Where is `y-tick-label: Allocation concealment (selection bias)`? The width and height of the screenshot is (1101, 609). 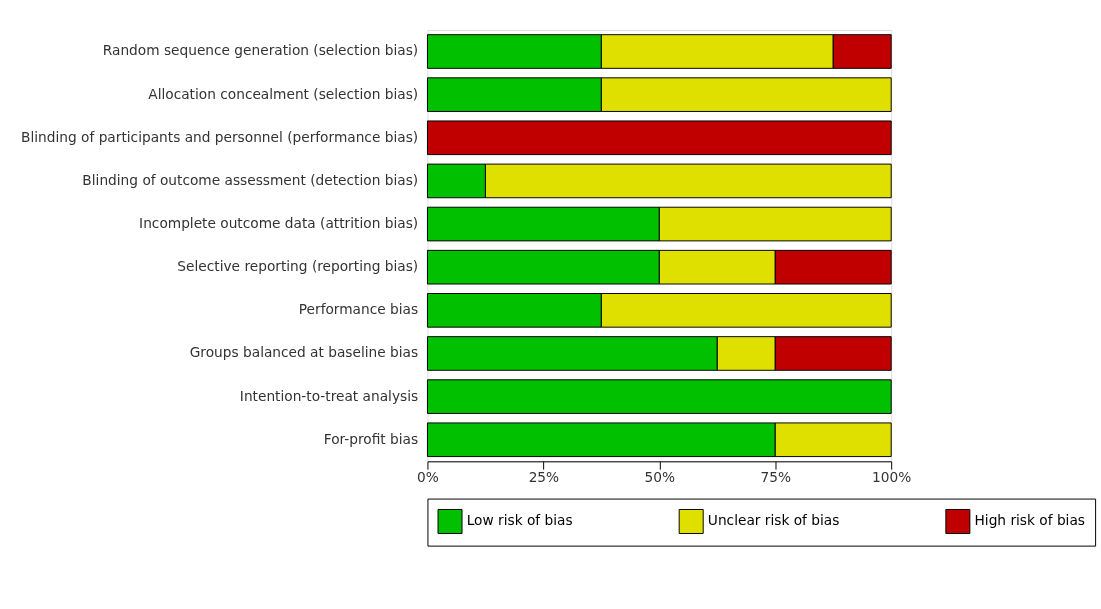 y-tick-label: Allocation concealment (selection bias) is located at coordinates (283, 93).